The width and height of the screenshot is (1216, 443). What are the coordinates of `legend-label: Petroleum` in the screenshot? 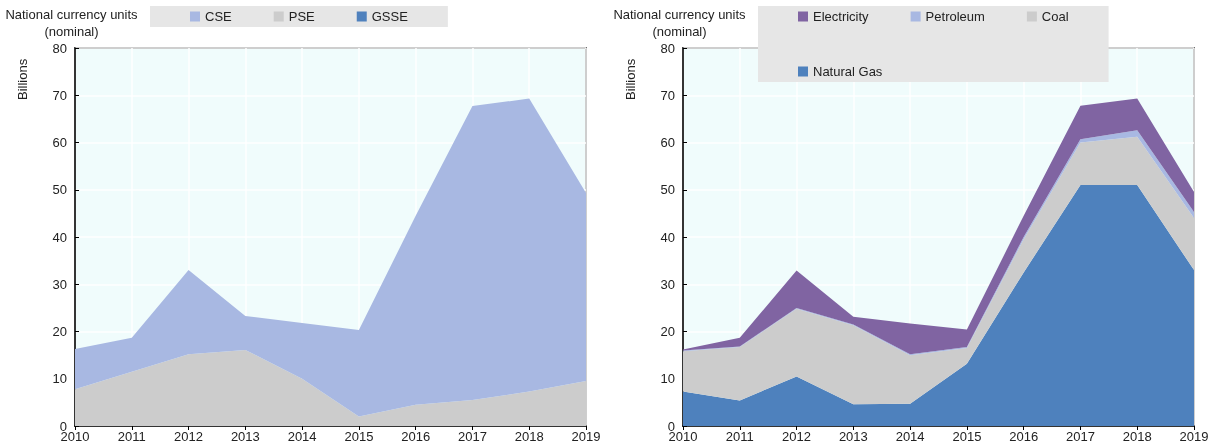 It's located at (955, 16).